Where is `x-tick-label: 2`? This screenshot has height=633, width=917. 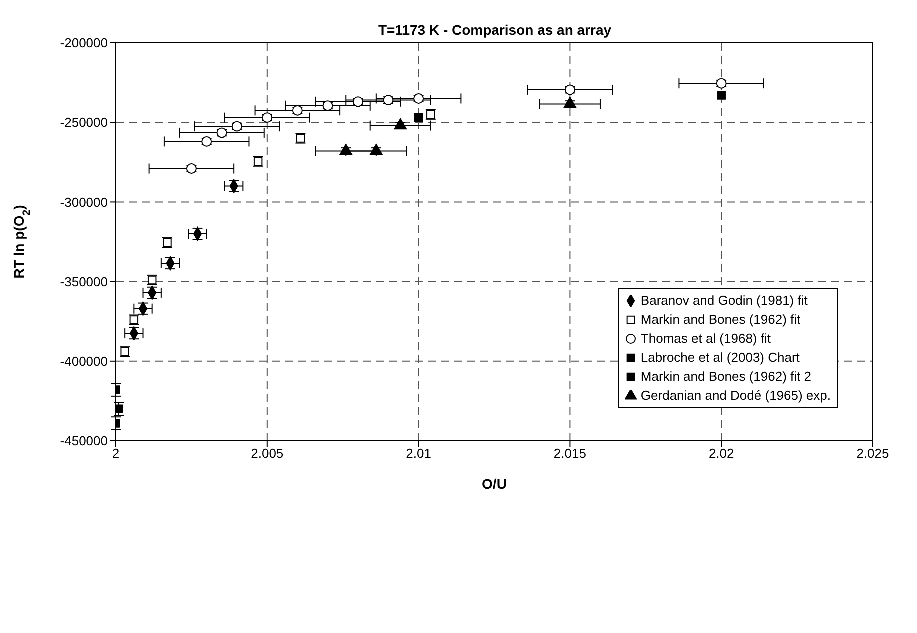 x-tick-label: 2 is located at coordinates (116, 454).